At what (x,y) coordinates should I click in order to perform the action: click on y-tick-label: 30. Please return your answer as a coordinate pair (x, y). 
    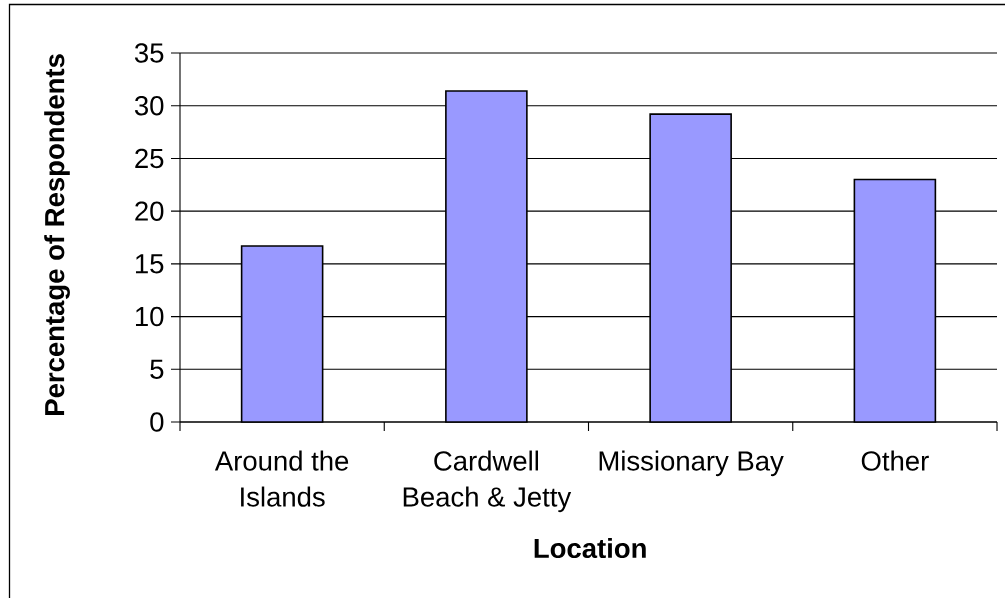
    Looking at the image, I should click on (149, 105).